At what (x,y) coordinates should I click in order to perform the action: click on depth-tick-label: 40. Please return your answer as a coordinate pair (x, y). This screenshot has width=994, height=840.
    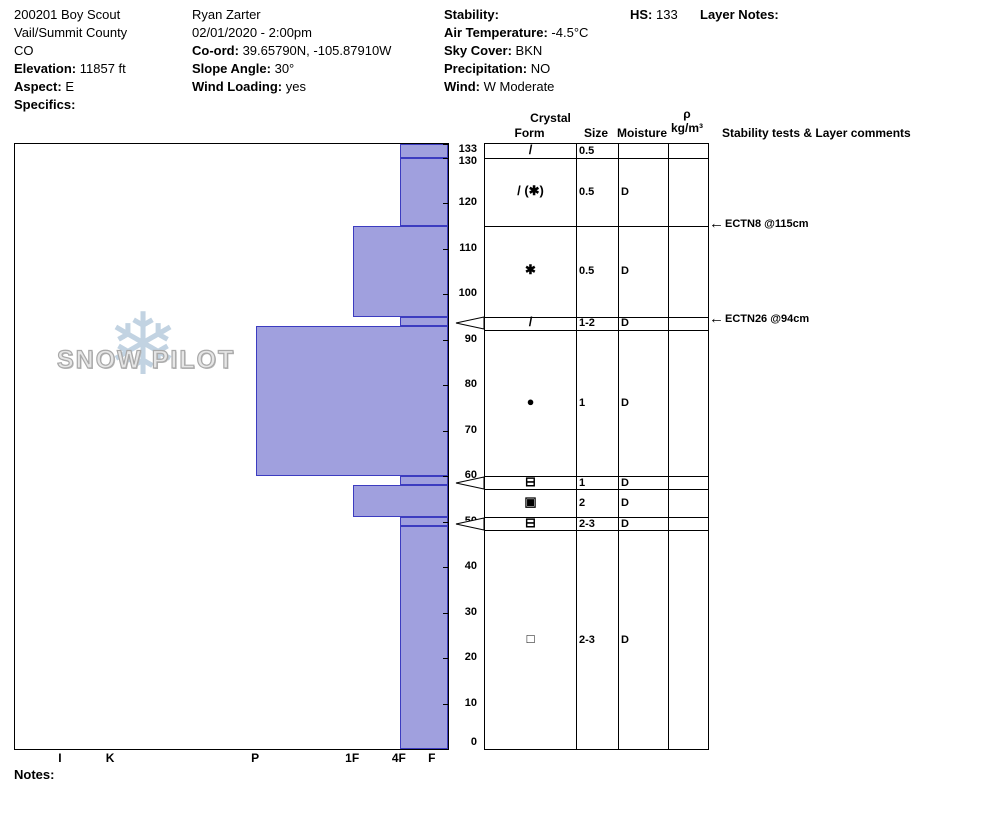
    Looking at the image, I should click on (470, 566).